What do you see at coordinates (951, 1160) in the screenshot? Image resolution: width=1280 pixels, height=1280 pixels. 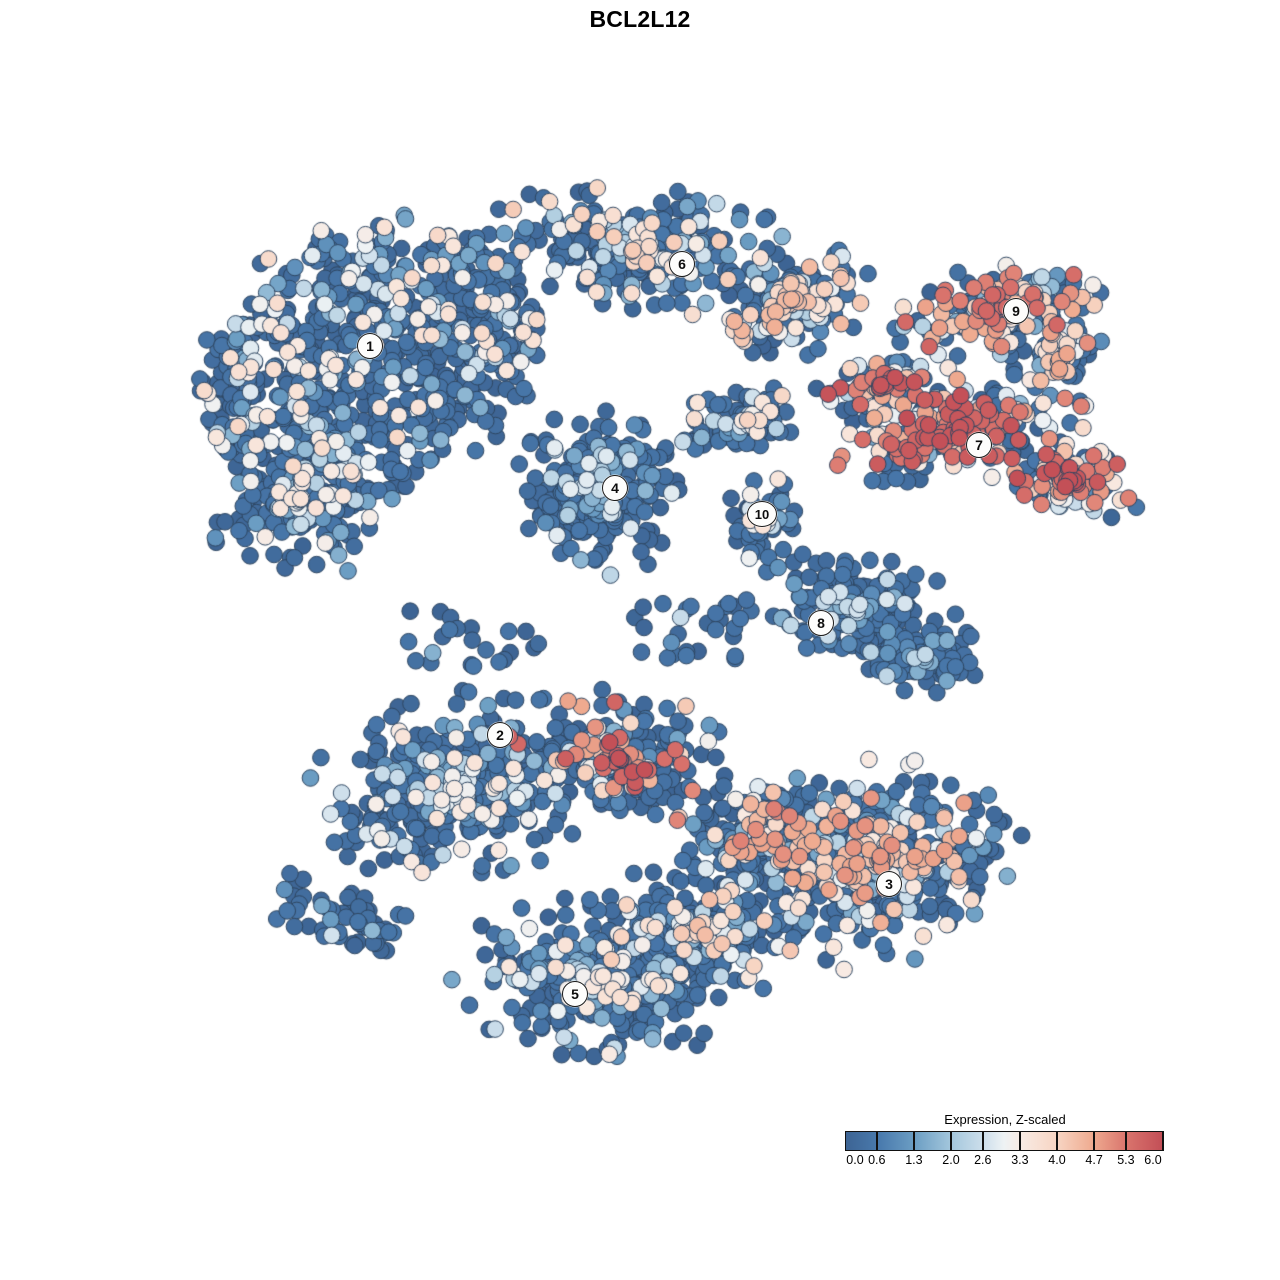 I see `legend-tick-label-2.0: 2.0` at bounding box center [951, 1160].